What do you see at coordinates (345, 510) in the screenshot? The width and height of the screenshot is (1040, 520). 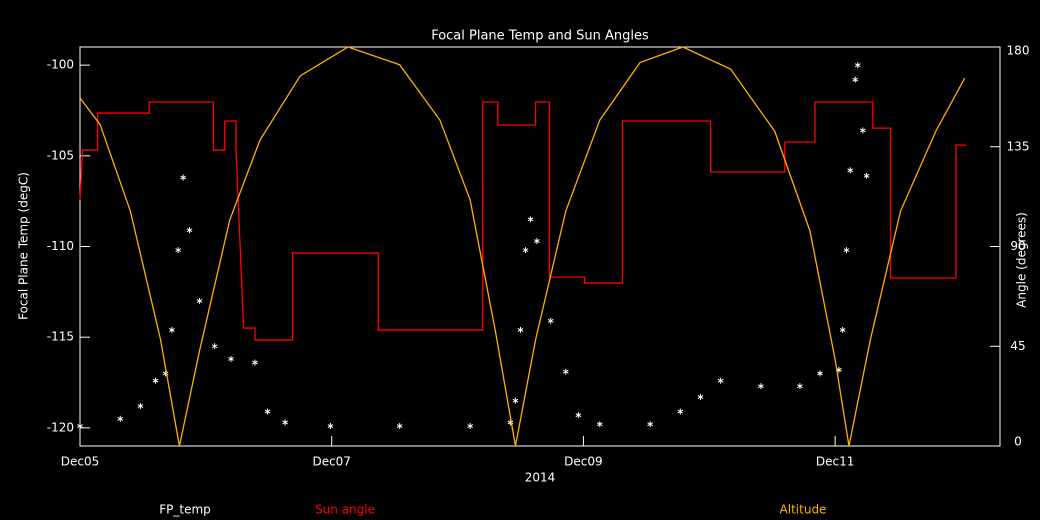 I see `legend-label: Sun angle` at bounding box center [345, 510].